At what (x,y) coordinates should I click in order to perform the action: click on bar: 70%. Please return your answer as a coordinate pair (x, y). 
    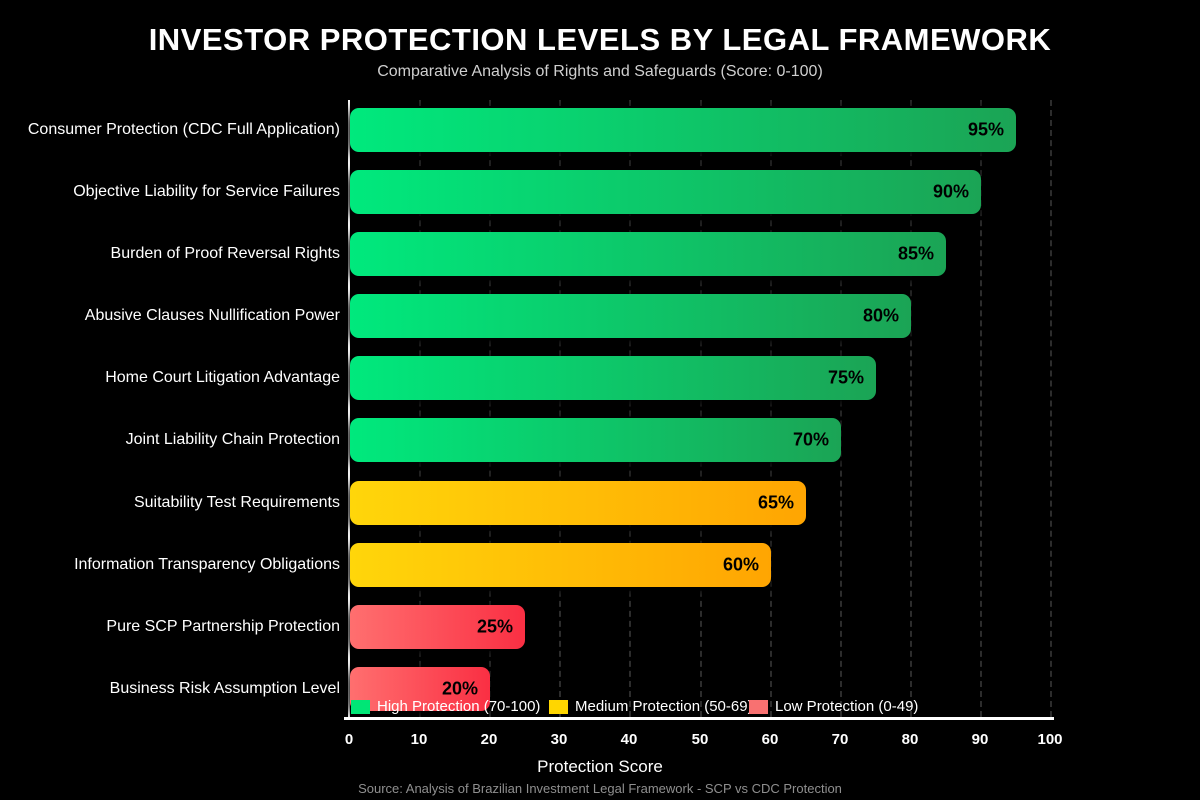
    Looking at the image, I should click on (595, 440).